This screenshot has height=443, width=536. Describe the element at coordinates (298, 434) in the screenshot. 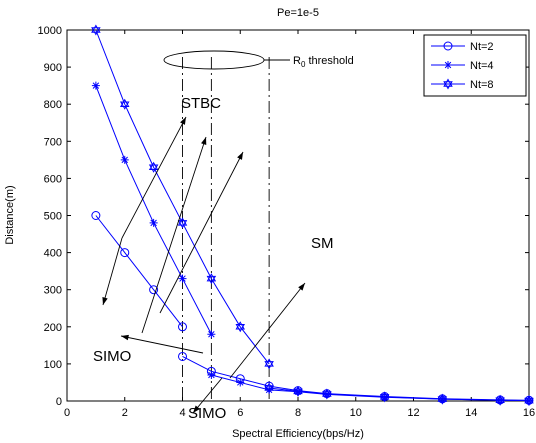

I see `x-axis-label: Spectral Efficiency(bps/Hz)` at that location.